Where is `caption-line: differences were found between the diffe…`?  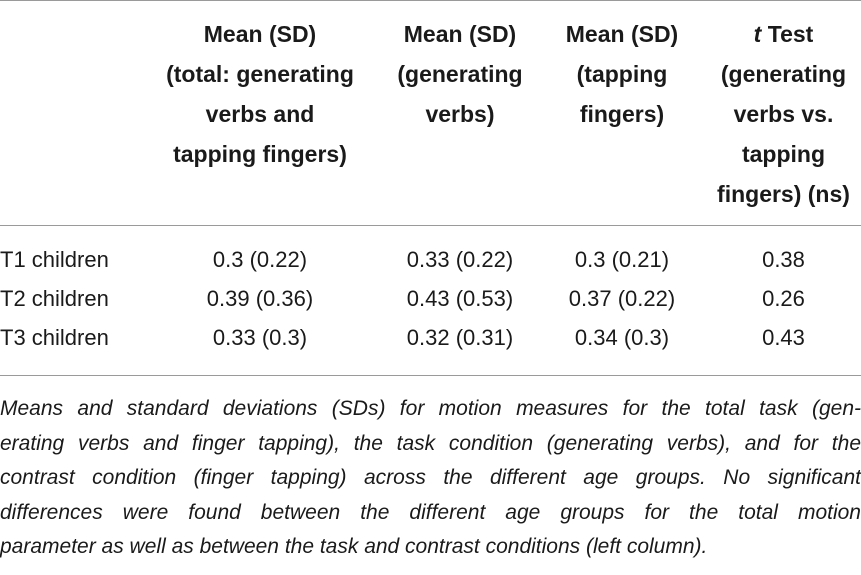 caption-line: differences were found between the diffe… is located at coordinates (430, 512).